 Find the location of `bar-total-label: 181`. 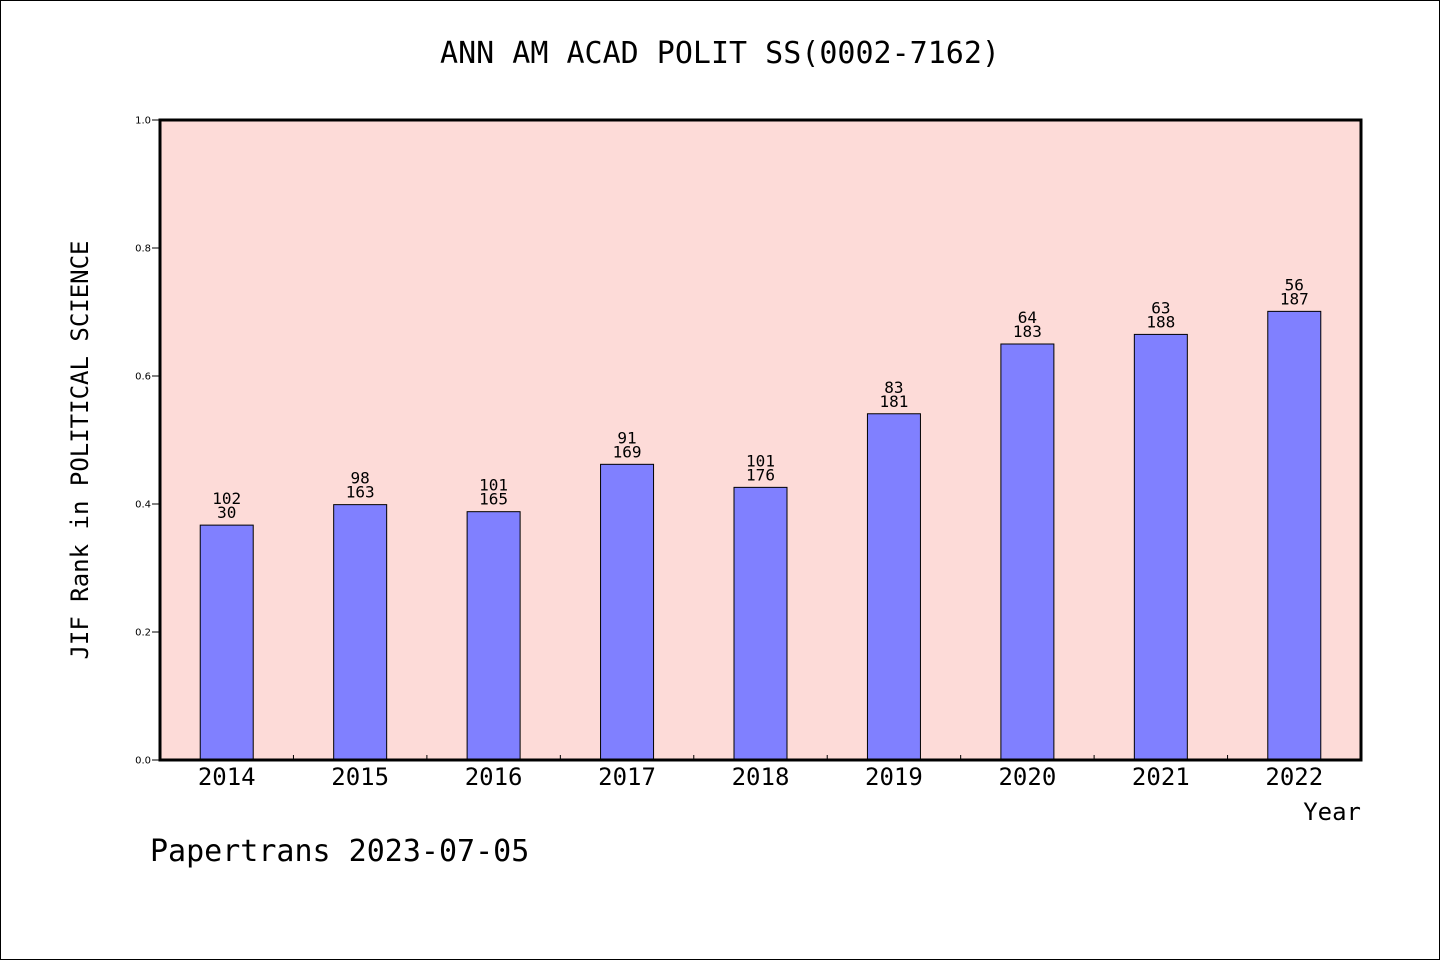

bar-total-label: 181 is located at coordinates (893, 401).